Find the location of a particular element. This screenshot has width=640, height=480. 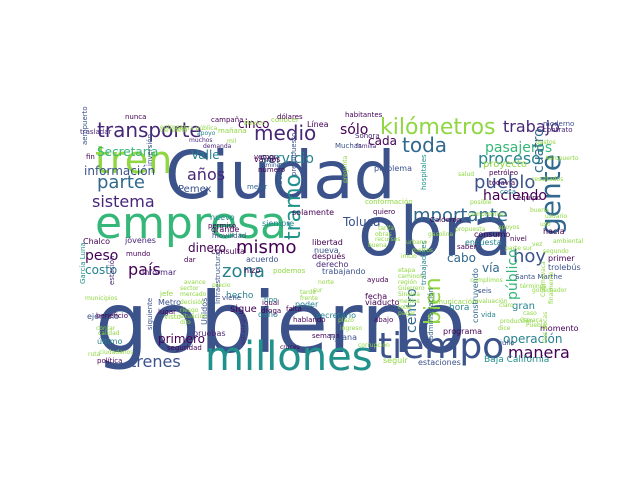

cloud-word-total: total is located at coordinates (405, 307).